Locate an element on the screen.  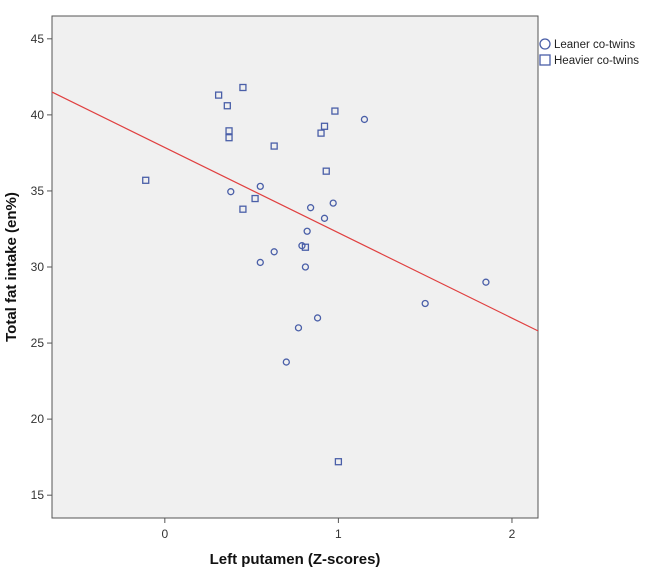
y-tick-label: 40 is located at coordinates (38, 115).